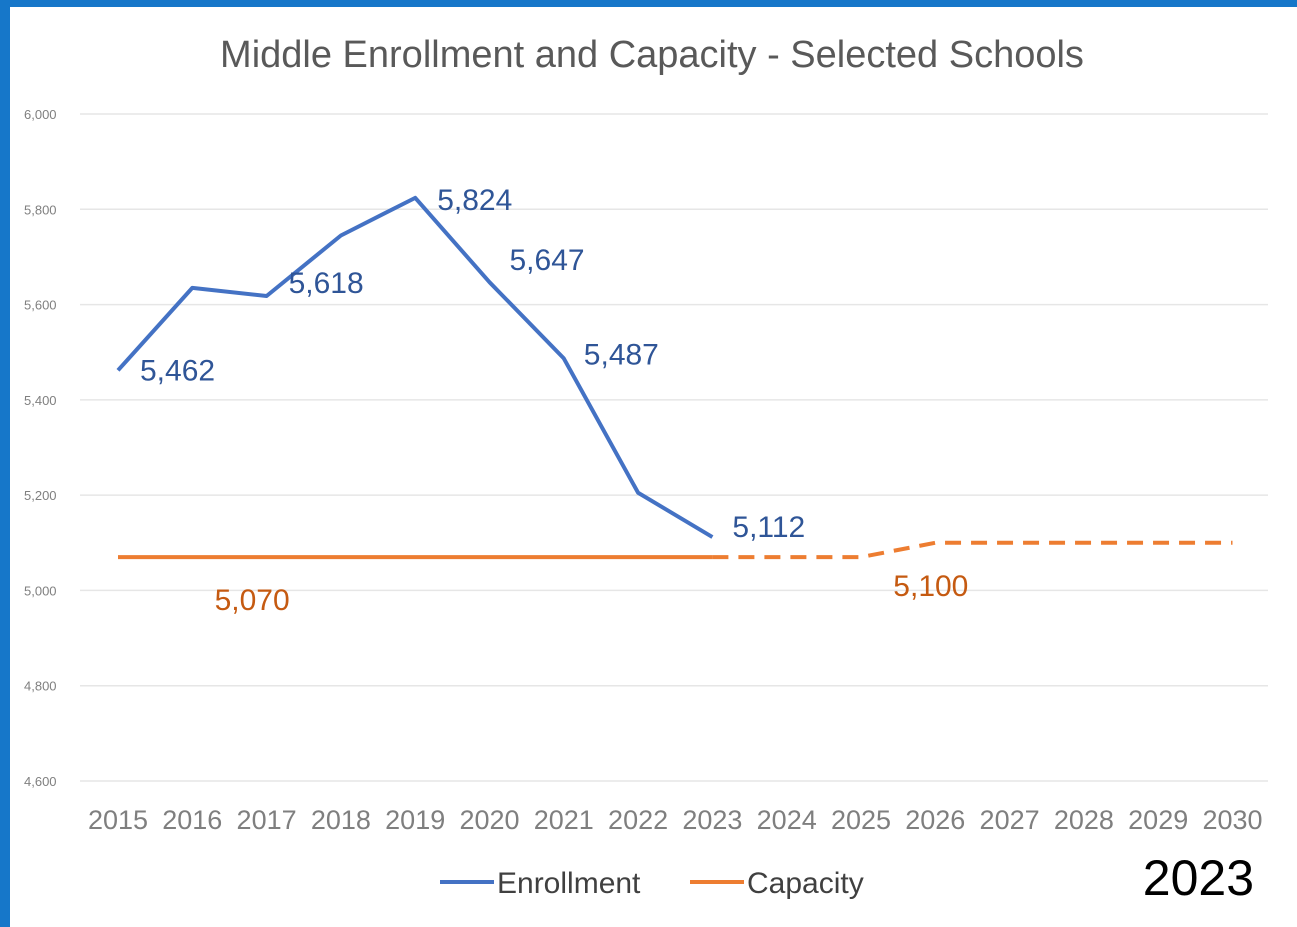 This screenshot has width=1297, height=927. I want to click on data-label-enrollment: 5,824, so click(474, 200).